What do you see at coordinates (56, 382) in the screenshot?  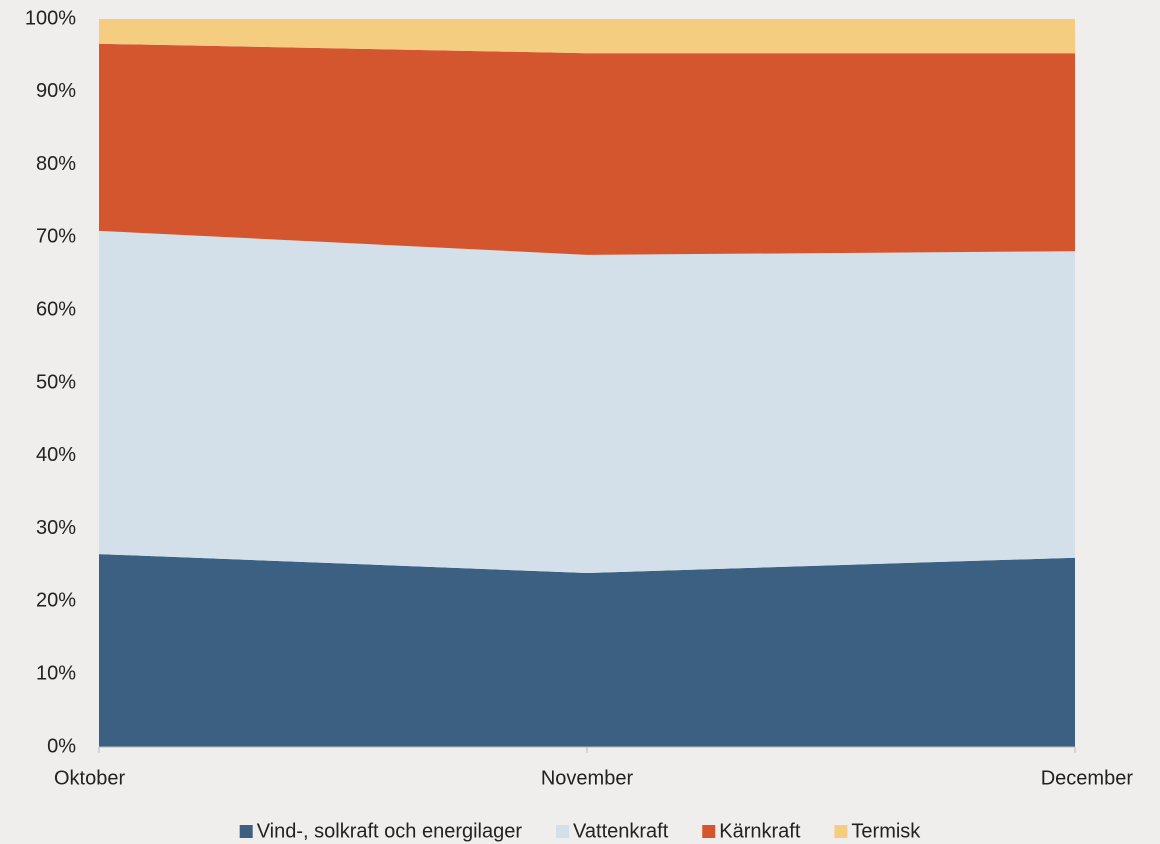 I see `y-tick-label: 50%` at bounding box center [56, 382].